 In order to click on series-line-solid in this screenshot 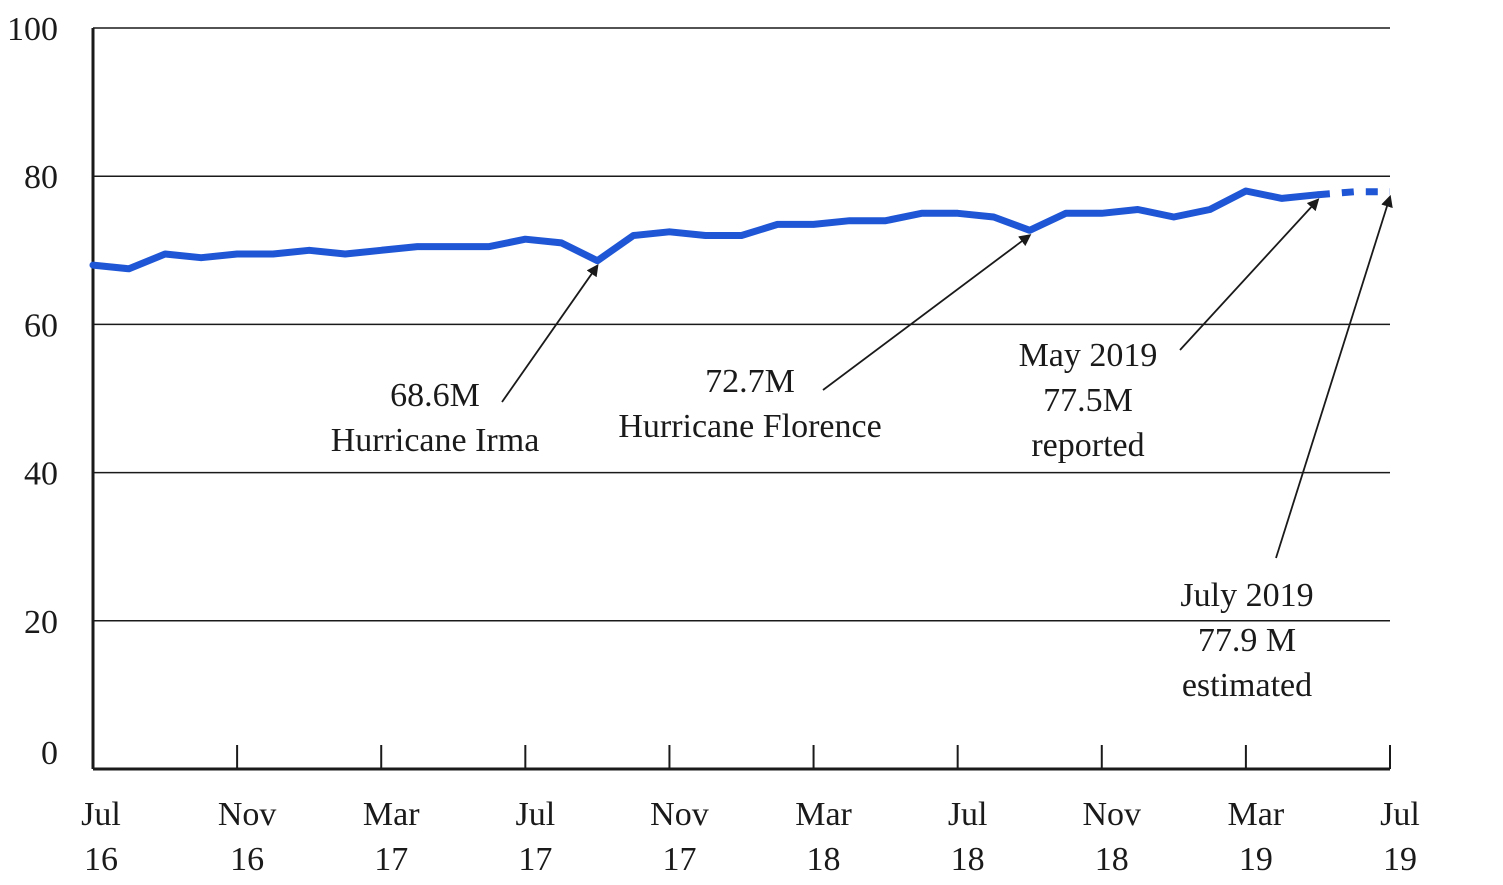, I will do `click(705, 230)`.